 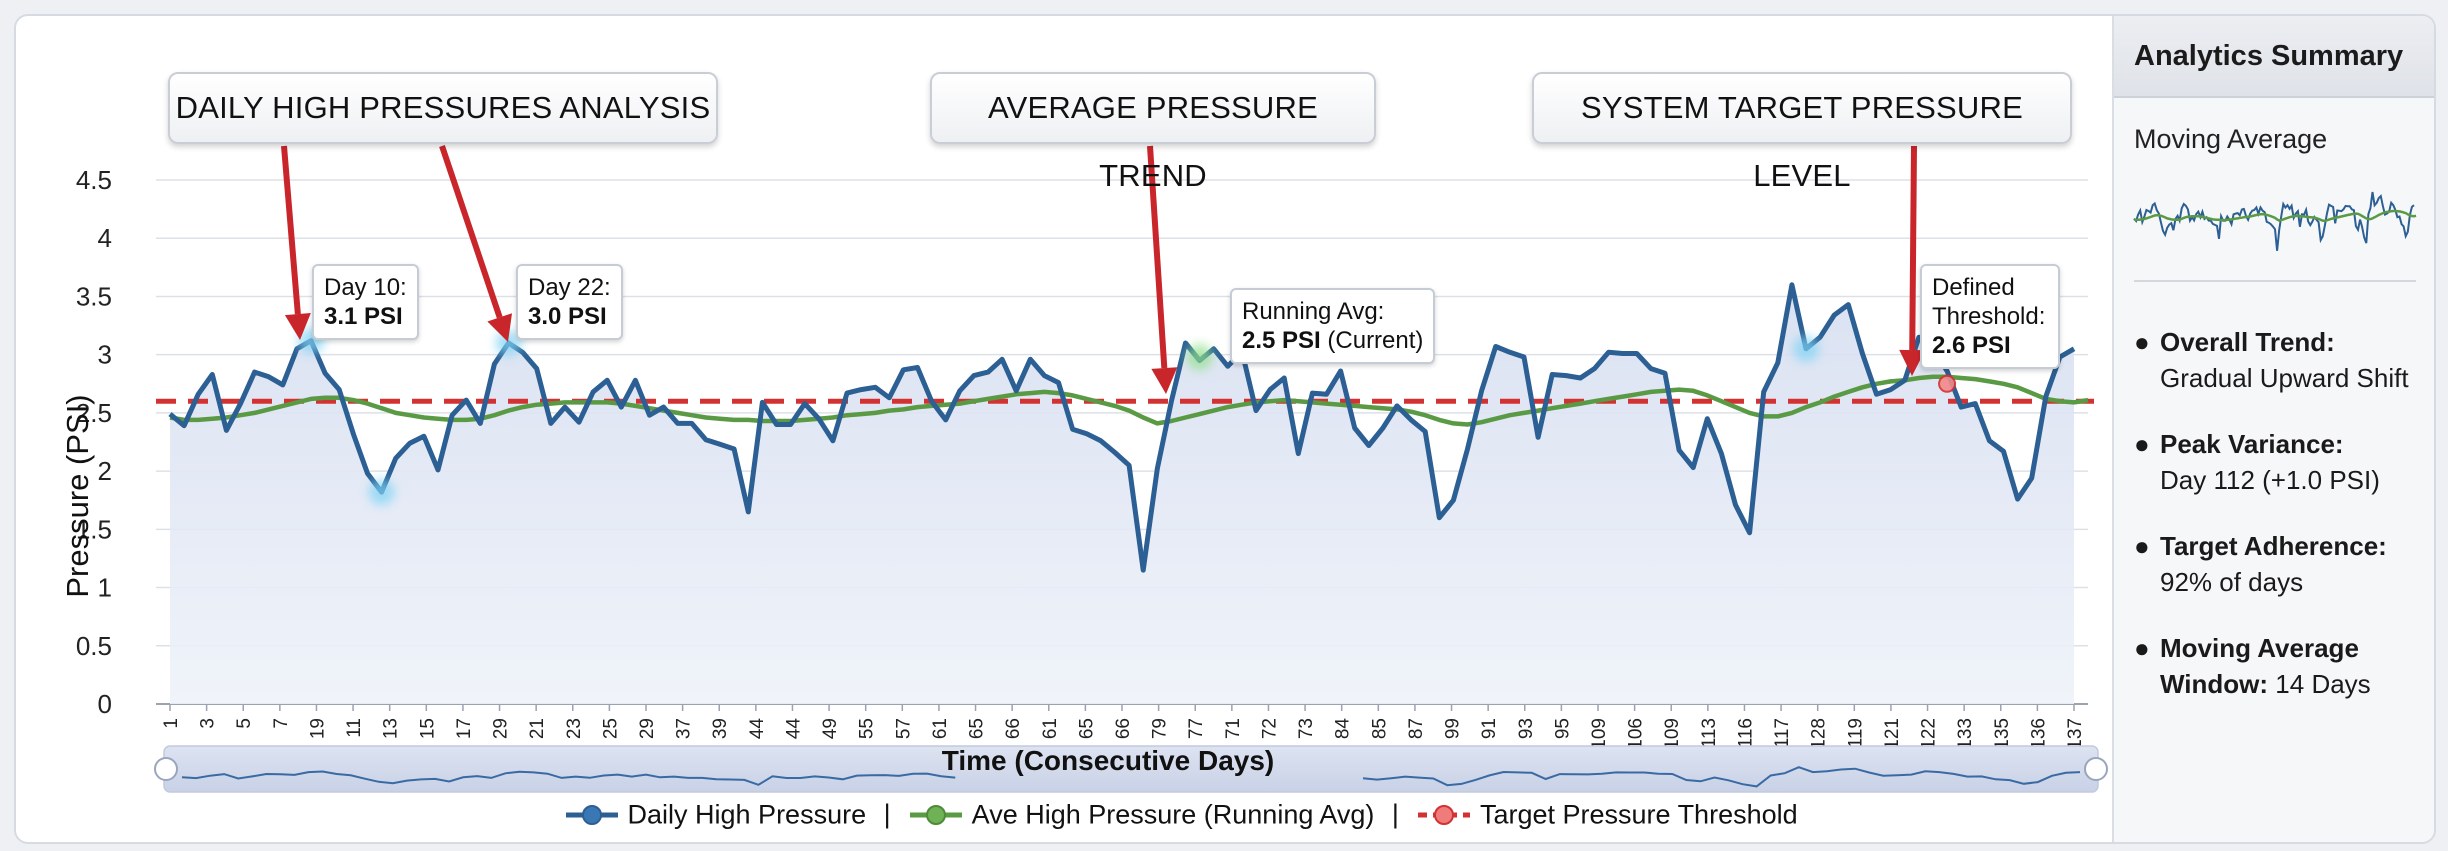 What do you see at coordinates (1375, 340) in the screenshot?
I see `annotation-running-avg-suffix: (Current)` at bounding box center [1375, 340].